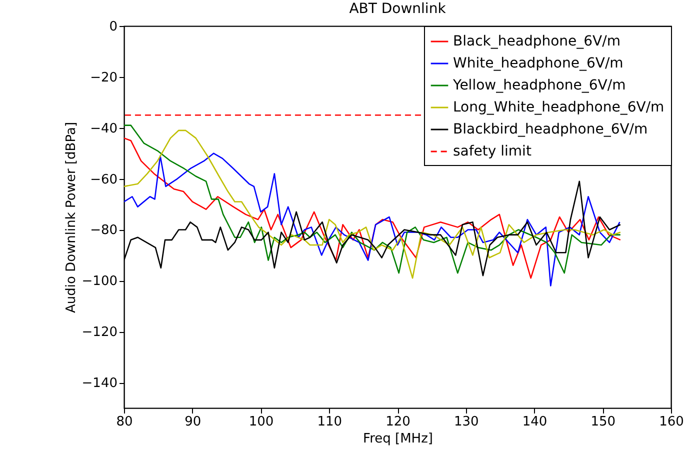  Describe the element at coordinates (100, 282) in the screenshot. I see `y-tick-label: −100` at that location.